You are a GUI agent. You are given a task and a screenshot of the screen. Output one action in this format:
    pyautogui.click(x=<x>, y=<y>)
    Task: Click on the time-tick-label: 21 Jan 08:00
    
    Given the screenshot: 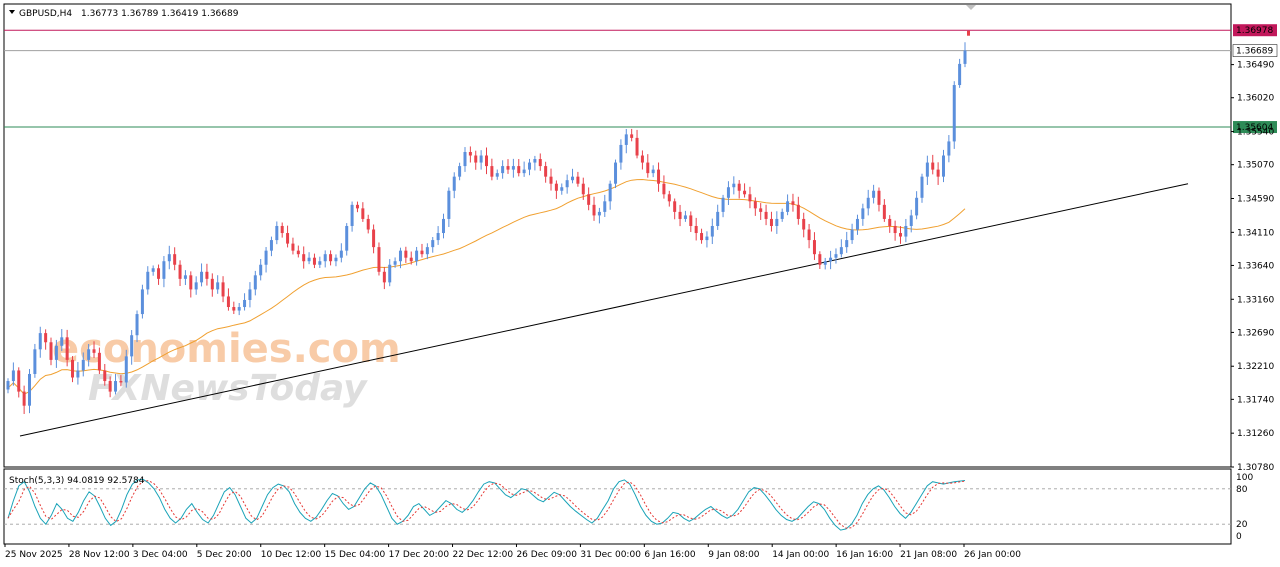 What is the action you would take?
    pyautogui.click(x=928, y=555)
    